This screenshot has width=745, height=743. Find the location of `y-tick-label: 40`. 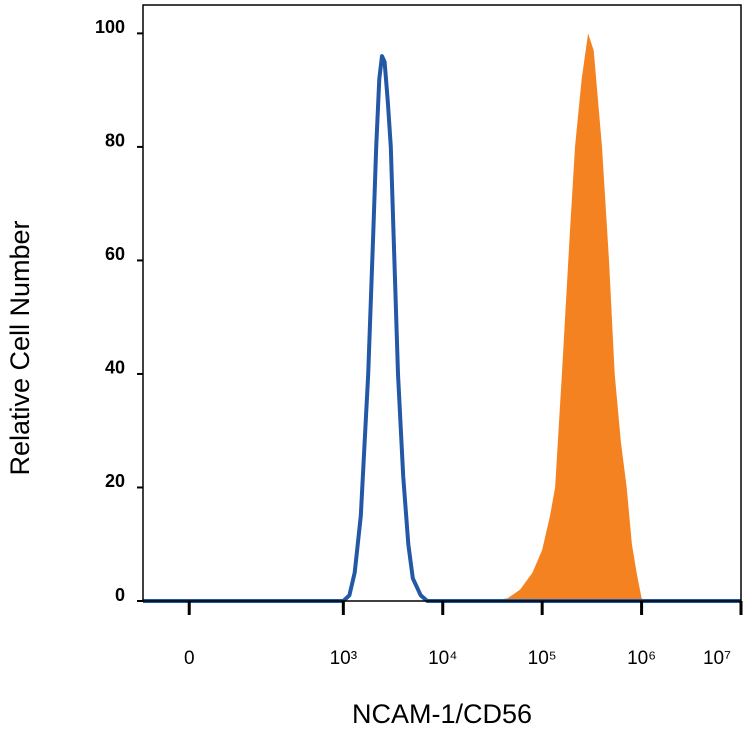

y-tick-label: 40 is located at coordinates (115, 368).